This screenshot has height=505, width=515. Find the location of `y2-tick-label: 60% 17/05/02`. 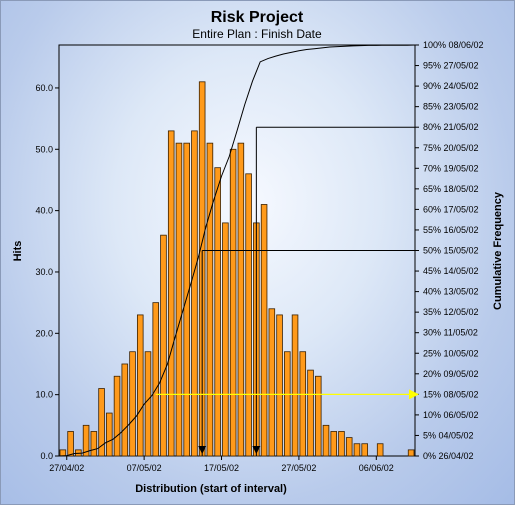

y2-tick-label: 60% 17/05/02 is located at coordinates (451, 209).